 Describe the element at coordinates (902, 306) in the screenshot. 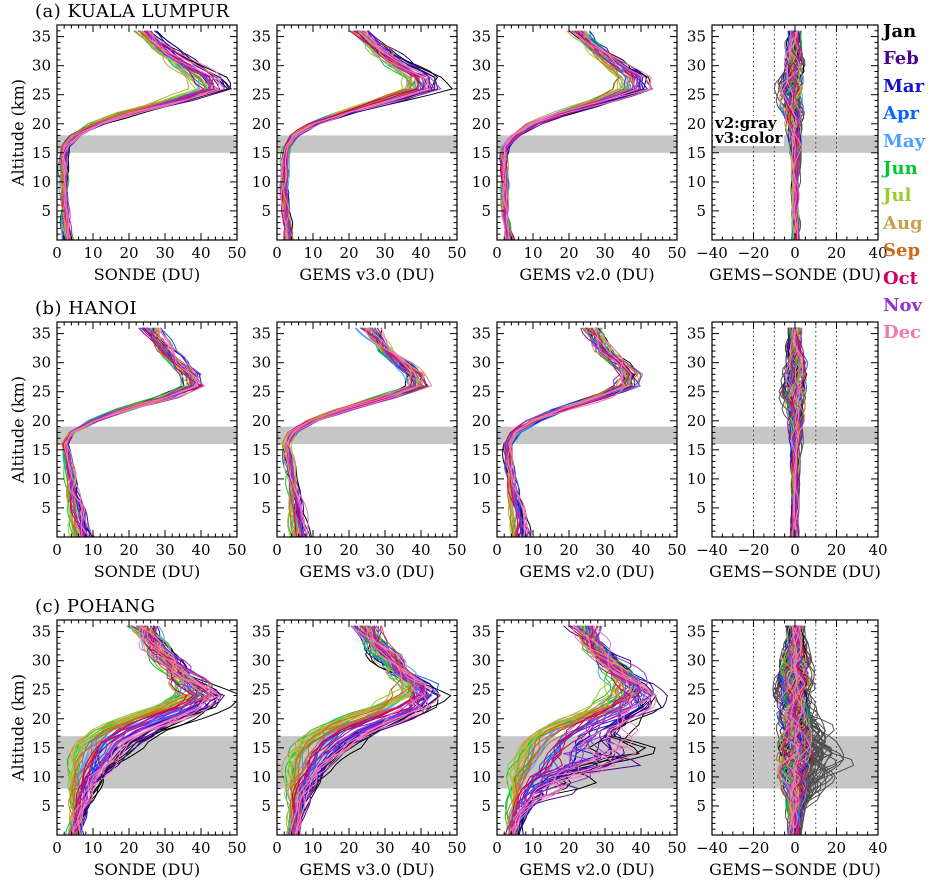

I see `legend-month-nov: Nov` at that location.